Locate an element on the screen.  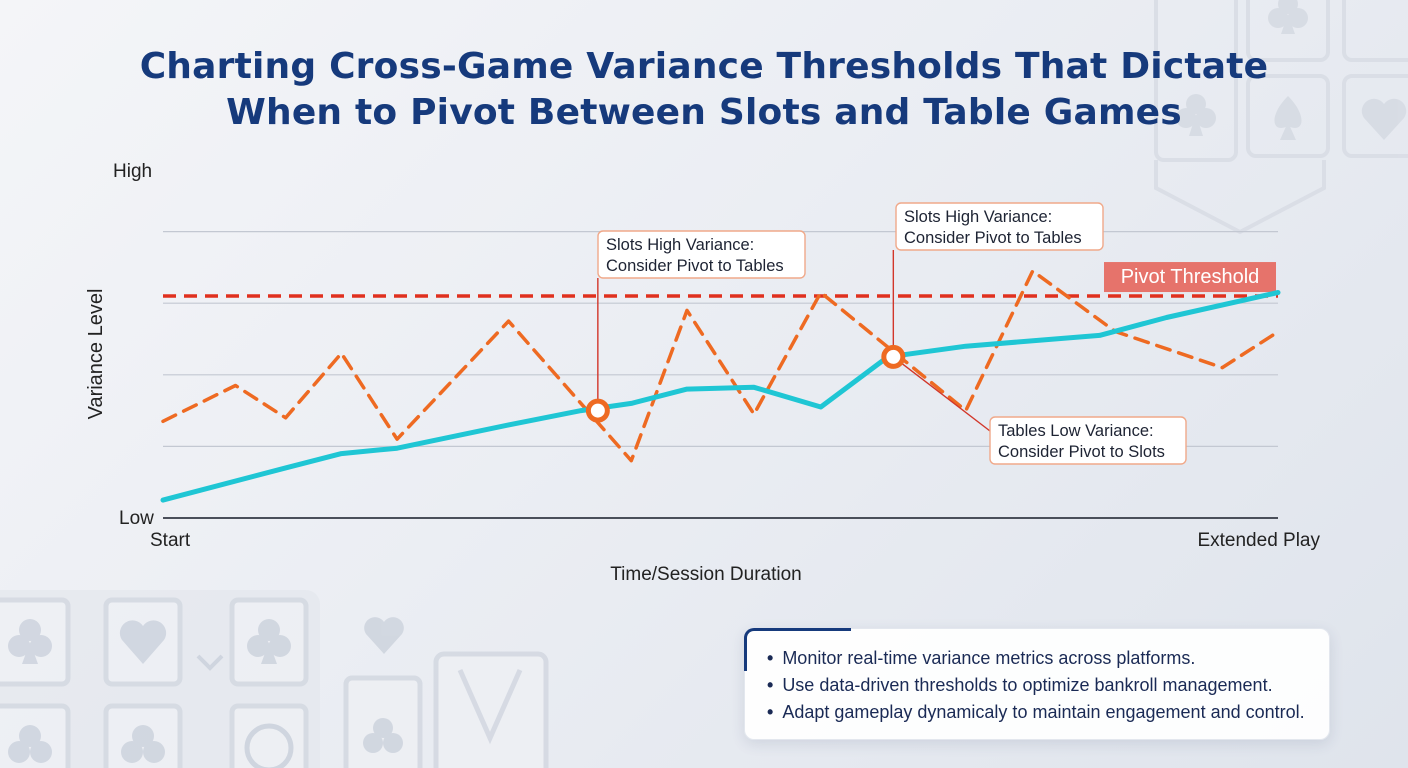
y-axis-label: Variance Level is located at coordinates (96, 354).